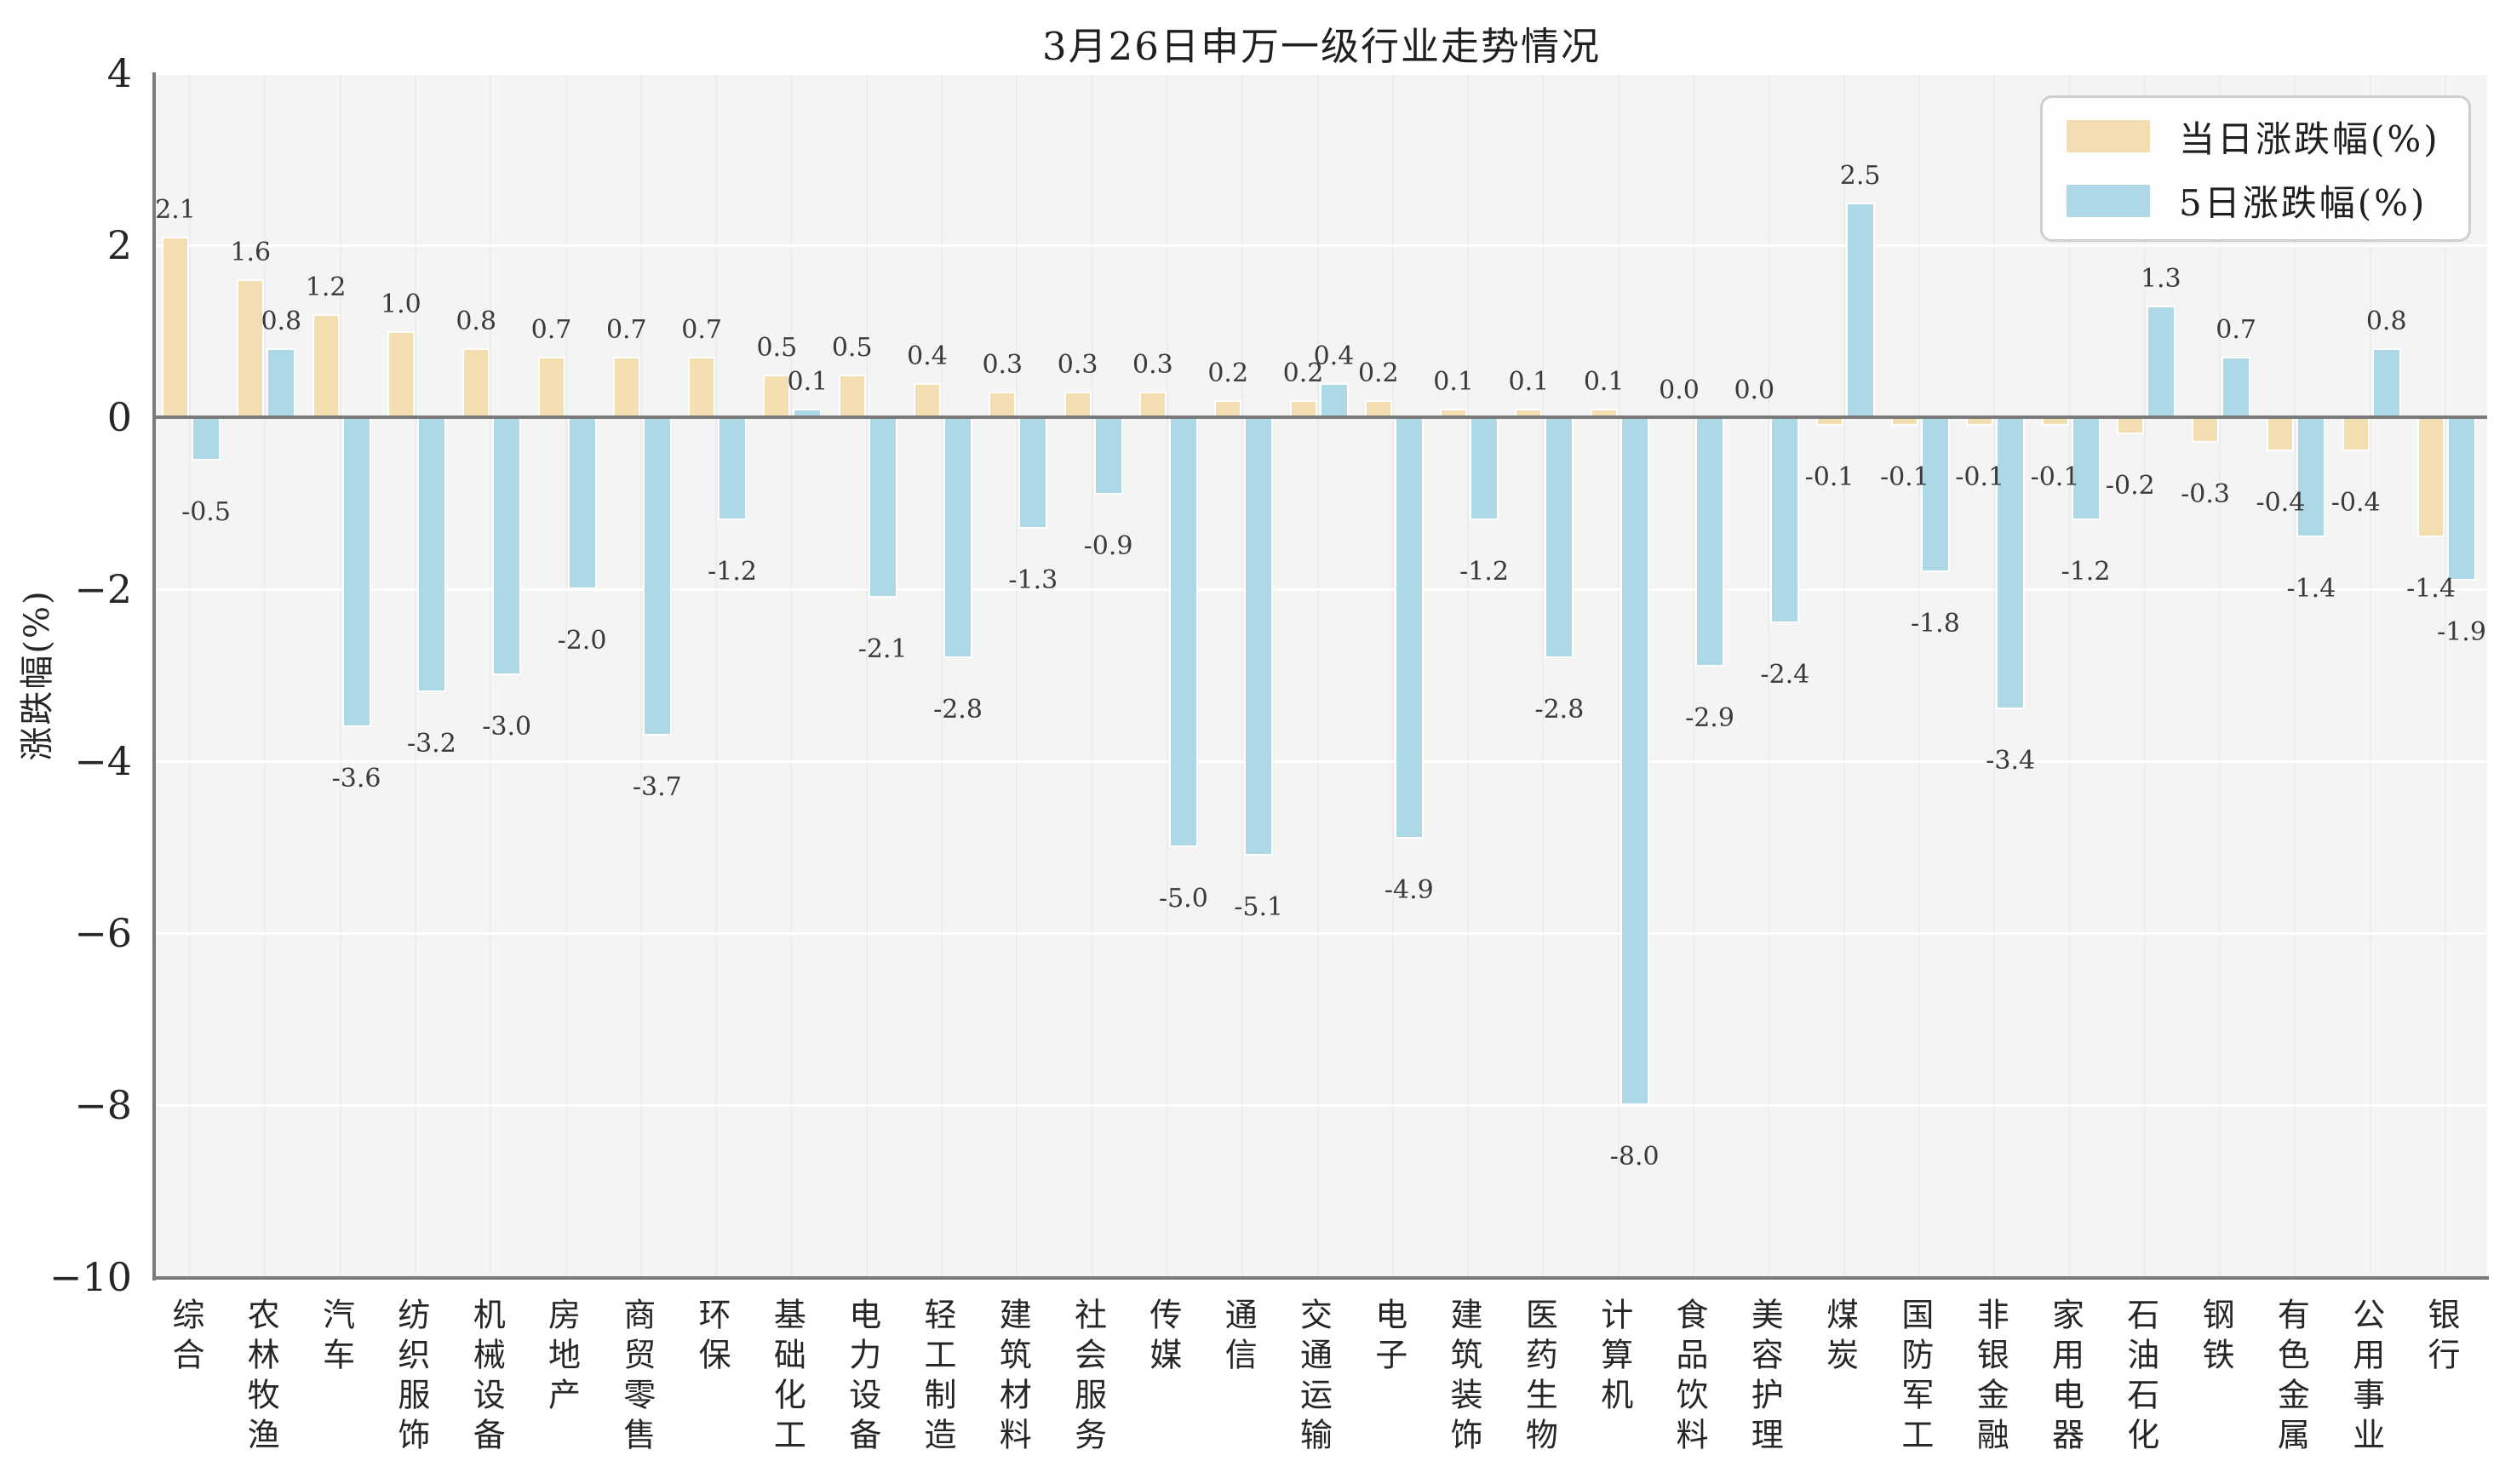  I want to click on value-label-5day: -1.4, so click(2311, 589).